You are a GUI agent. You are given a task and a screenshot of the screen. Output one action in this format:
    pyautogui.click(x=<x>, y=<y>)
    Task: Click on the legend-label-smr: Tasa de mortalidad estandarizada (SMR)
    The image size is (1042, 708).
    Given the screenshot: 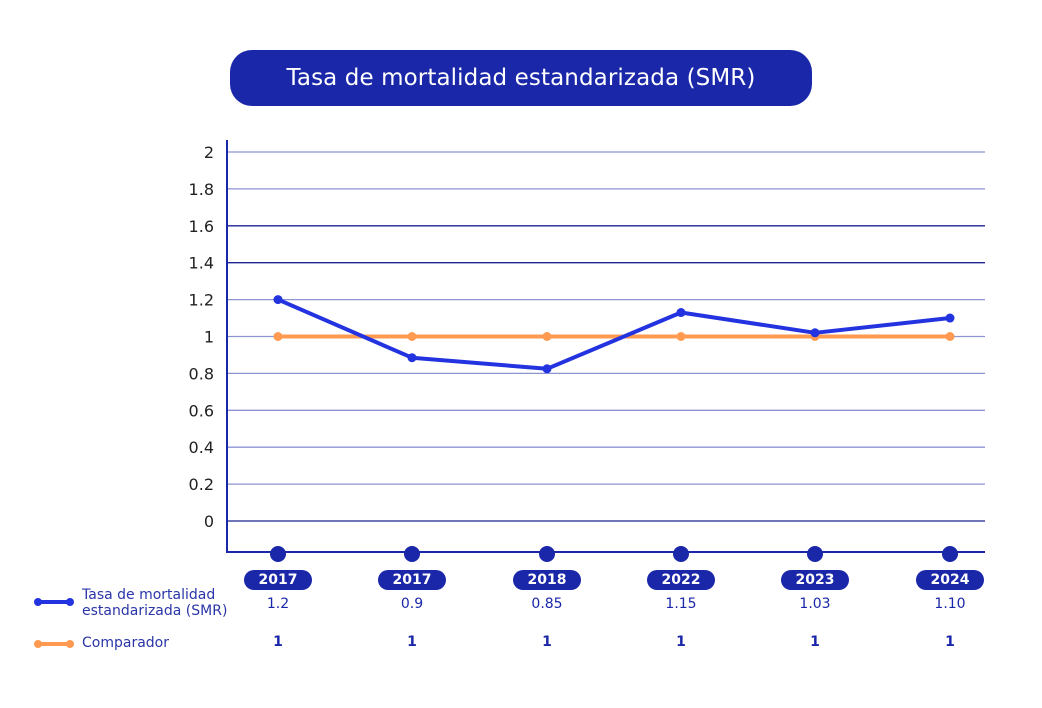 What is the action you would take?
    pyautogui.click(x=155, y=603)
    